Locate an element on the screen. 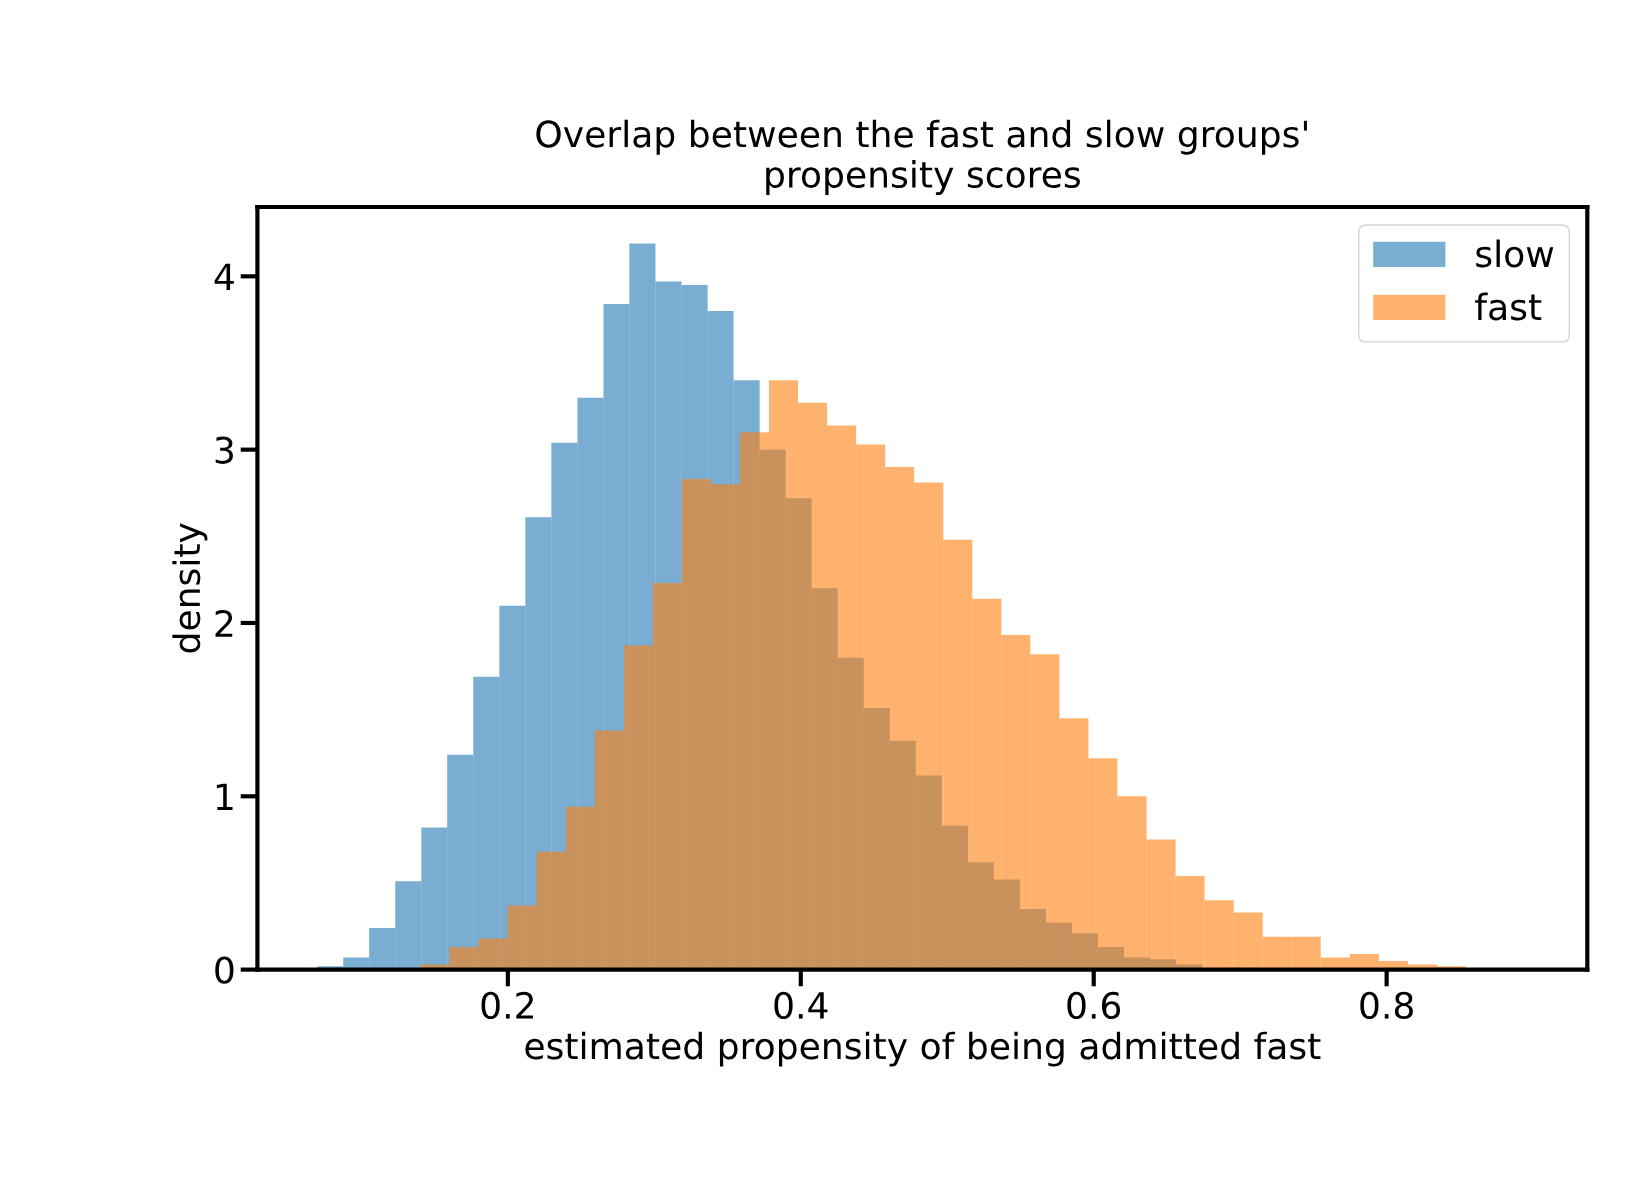 The width and height of the screenshot is (1650, 1200). x-axis-title: estimated propensity of being admitted fast is located at coordinates (923, 1049).